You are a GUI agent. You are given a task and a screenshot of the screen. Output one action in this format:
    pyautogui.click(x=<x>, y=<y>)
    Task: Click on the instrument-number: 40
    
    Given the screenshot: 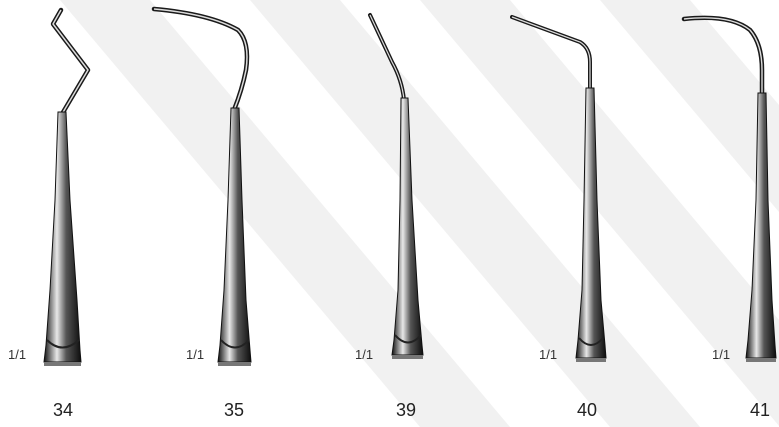 What is the action you would take?
    pyautogui.click(x=587, y=410)
    